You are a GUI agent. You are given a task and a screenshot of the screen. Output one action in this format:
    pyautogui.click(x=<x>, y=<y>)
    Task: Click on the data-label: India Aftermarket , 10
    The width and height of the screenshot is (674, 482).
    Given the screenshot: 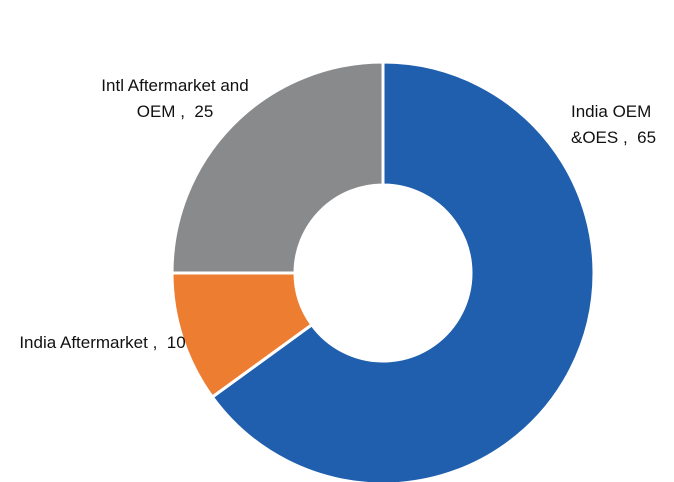 What is the action you would take?
    pyautogui.click(x=102, y=343)
    